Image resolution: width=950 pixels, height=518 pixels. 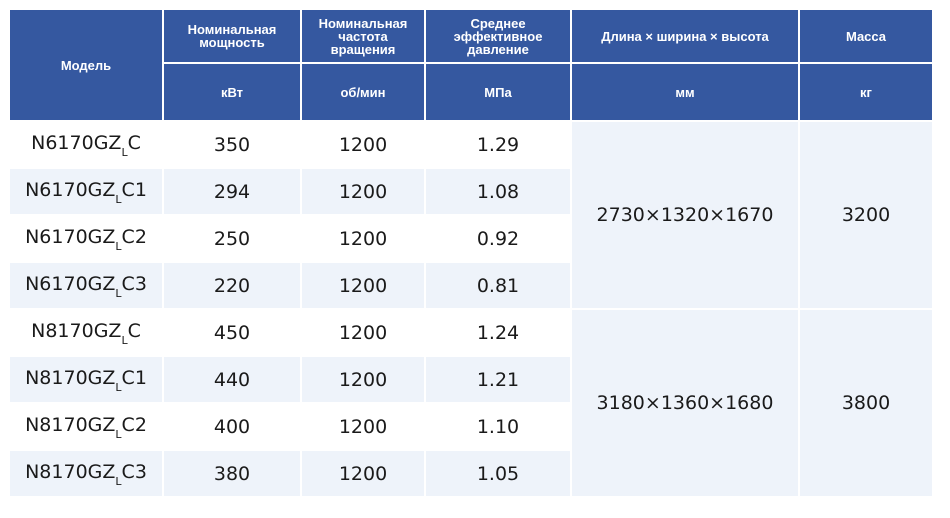 What do you see at coordinates (866, 92) in the screenshot?
I see `unit-mass: кг` at bounding box center [866, 92].